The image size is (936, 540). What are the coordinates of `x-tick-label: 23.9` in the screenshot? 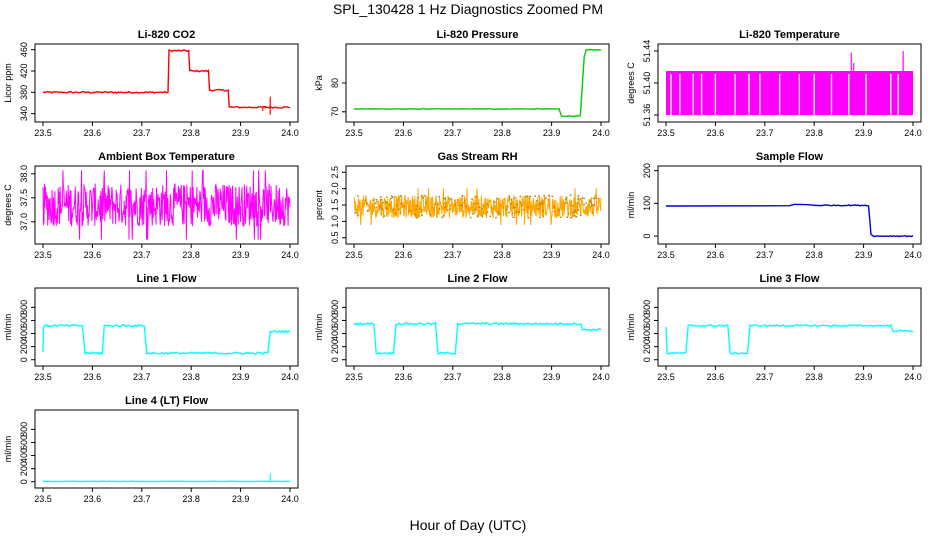 It's located at (241, 377).